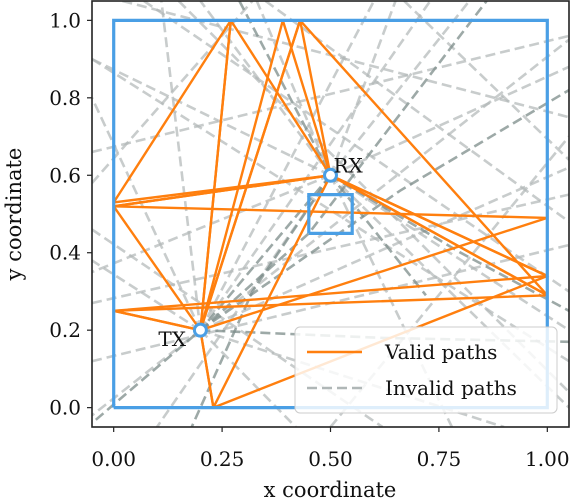 Image resolution: width=572 pixels, height=504 pixels. What do you see at coordinates (330, 490) in the screenshot?
I see `x-axis-label: x coordinate` at bounding box center [330, 490].